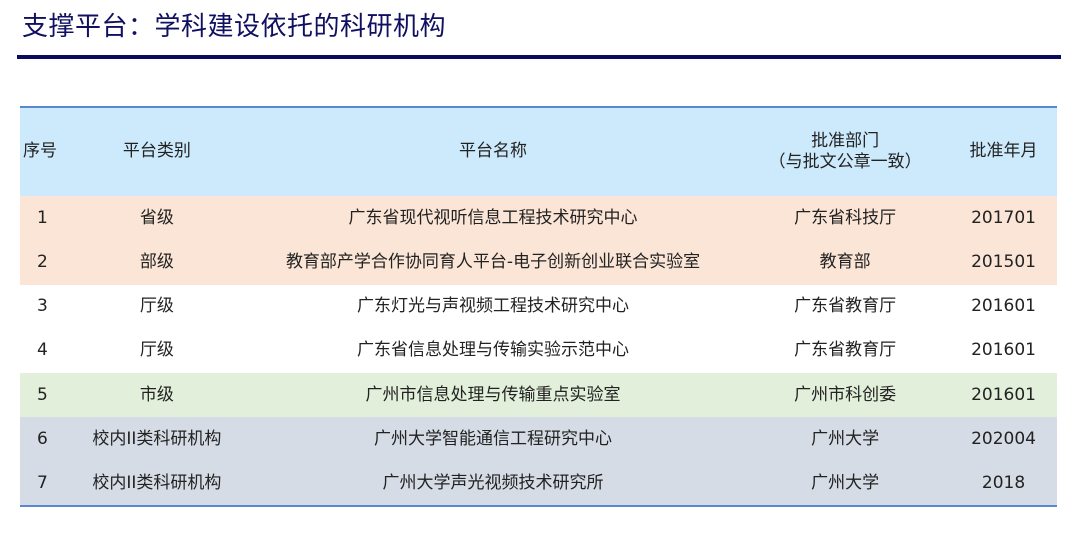 The image size is (1080, 543). I want to click on table-row: 1 省级 广东省现代视听信息工程技术研究中心 广东省科技厅 201701, so click(538, 218).